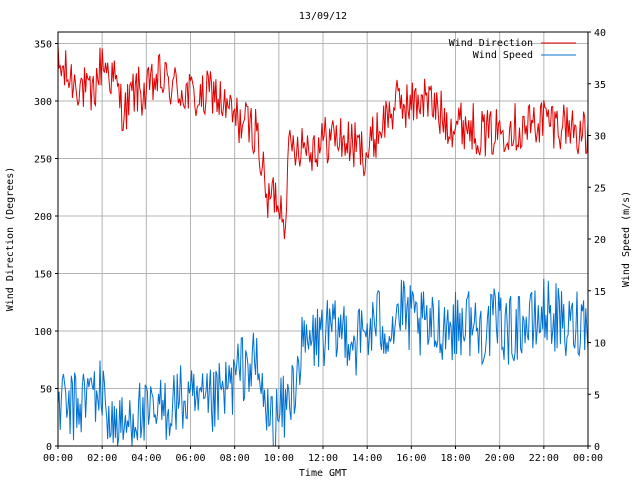 Image resolution: width=640 pixels, height=480 pixels. I want to click on y-right-tick-label: 0, so click(597, 447).